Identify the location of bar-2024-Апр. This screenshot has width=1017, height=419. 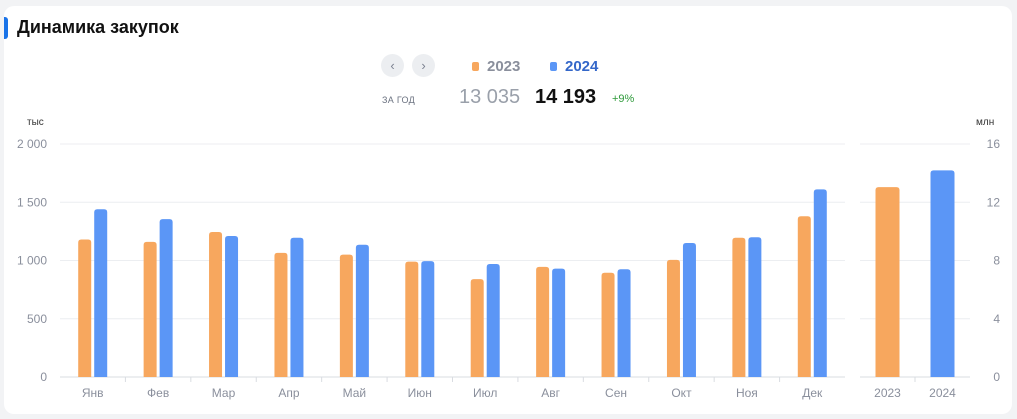
(297, 307).